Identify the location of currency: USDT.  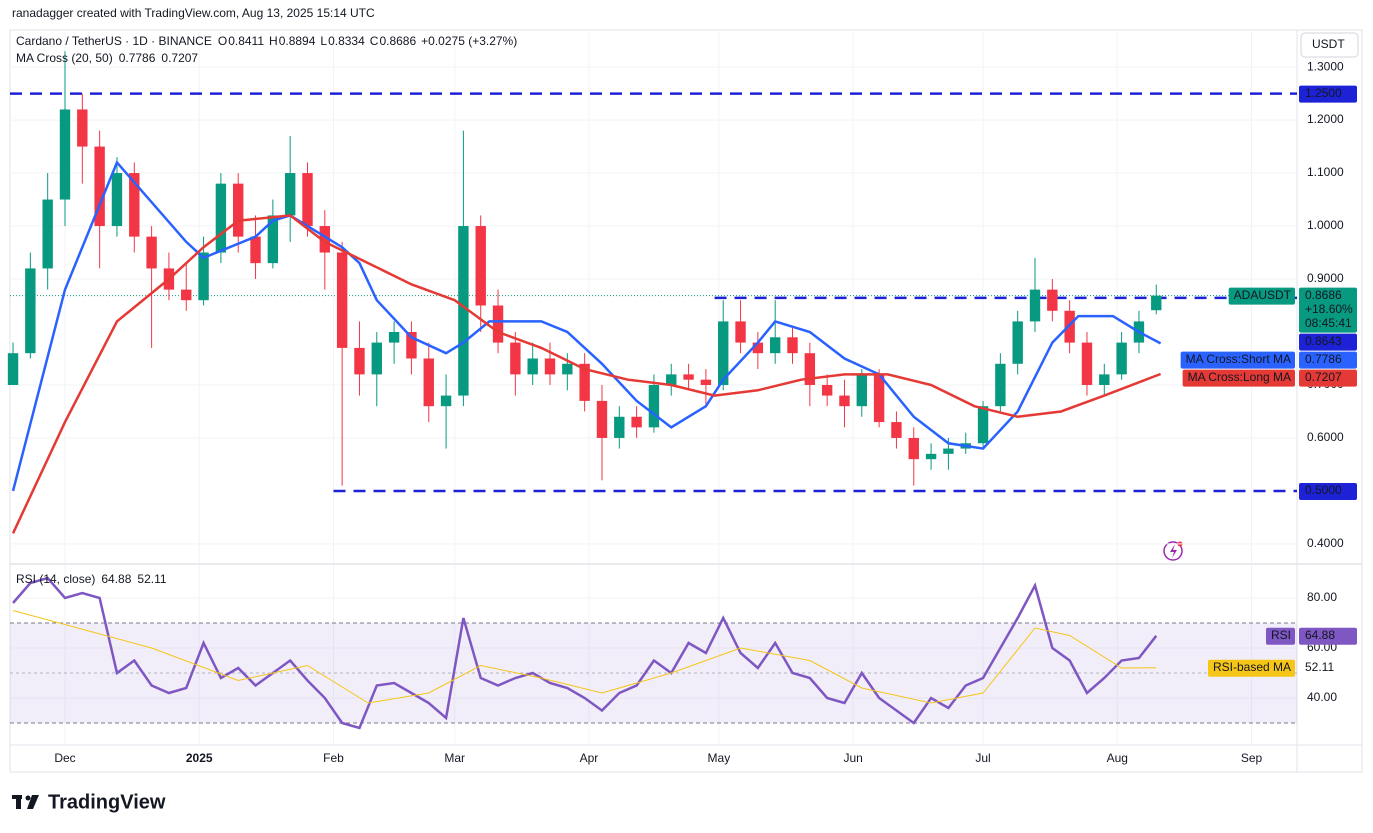
(1328, 44).